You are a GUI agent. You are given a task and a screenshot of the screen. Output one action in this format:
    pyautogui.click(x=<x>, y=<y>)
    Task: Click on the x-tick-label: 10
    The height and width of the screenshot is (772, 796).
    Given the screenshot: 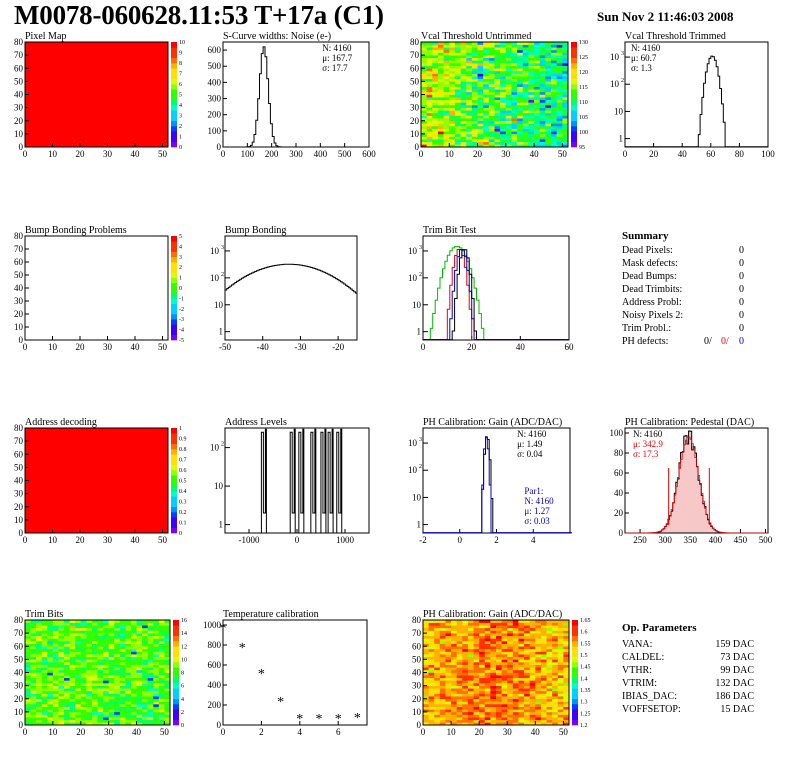 What is the action you would take?
    pyautogui.click(x=53, y=347)
    